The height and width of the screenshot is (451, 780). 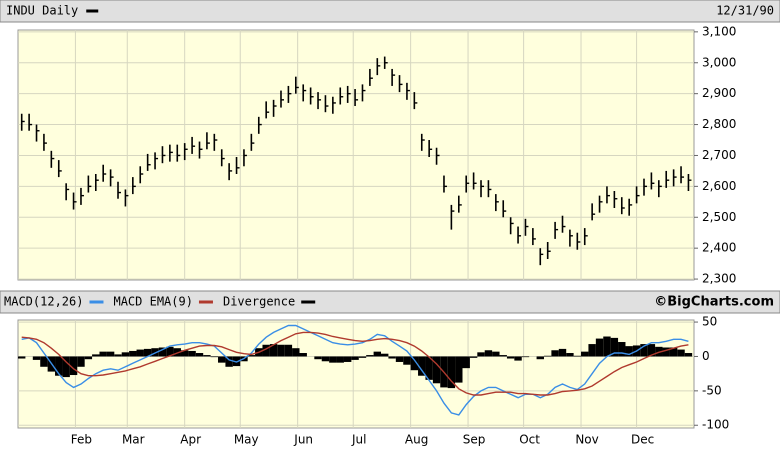 What do you see at coordinates (719, 279) in the screenshot?
I see `y-tick-label: 2,300` at bounding box center [719, 279].